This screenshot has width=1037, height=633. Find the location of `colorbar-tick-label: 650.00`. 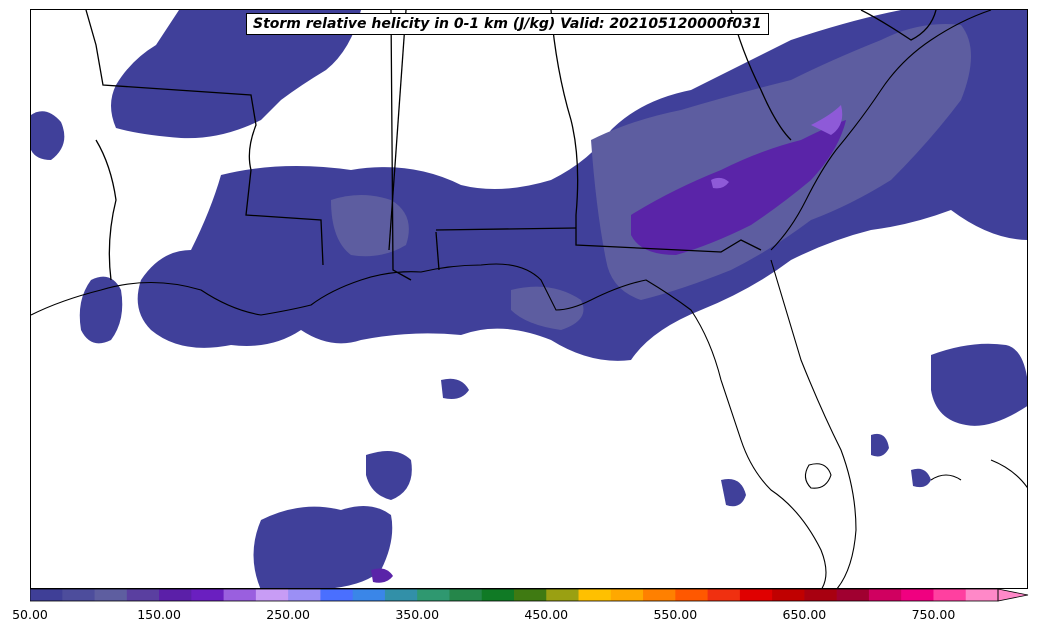

colorbar-tick-label: 650.00 is located at coordinates (804, 614).